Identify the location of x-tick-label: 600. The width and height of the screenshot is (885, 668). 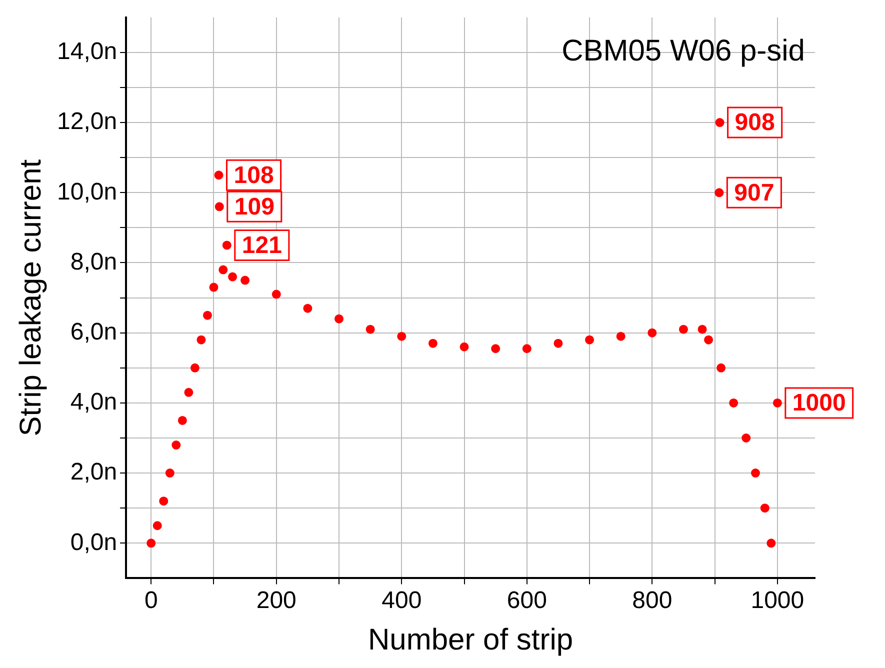
(526, 600).